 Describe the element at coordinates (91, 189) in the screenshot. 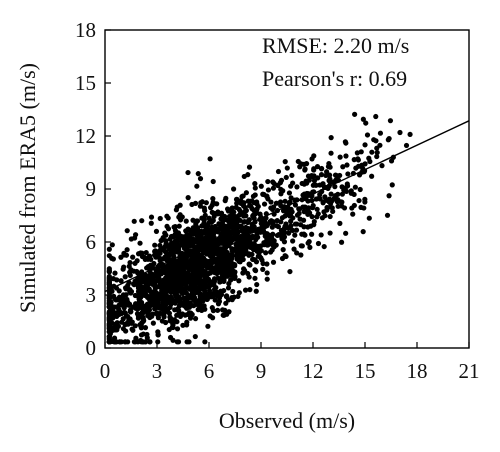

I see `y-tick-label: 9` at that location.